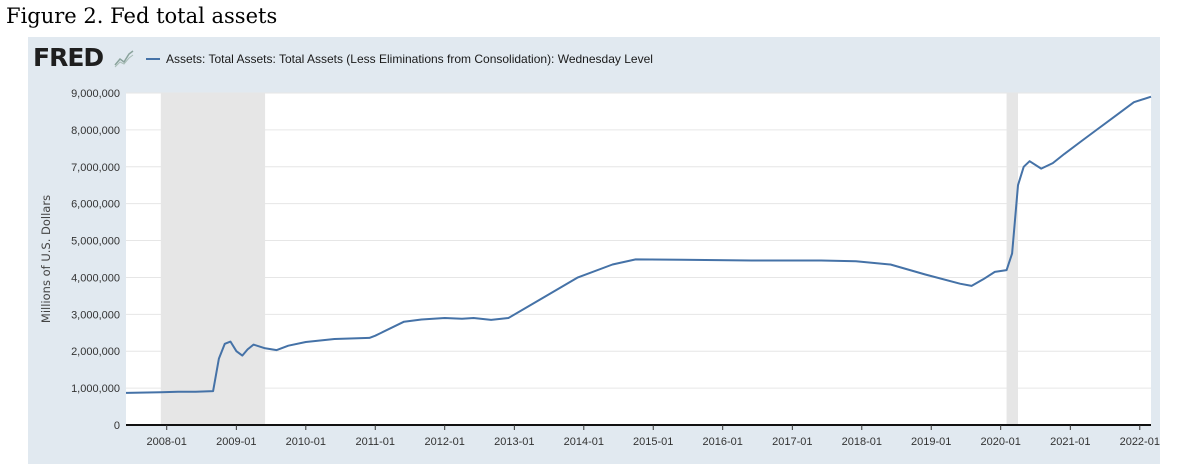 The image size is (1200, 474). Describe the element at coordinates (931, 442) in the screenshot. I see `x-tick-label: 2019-01` at that location.